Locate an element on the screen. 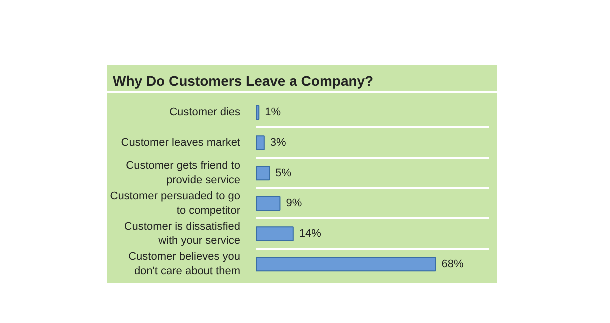 Image resolution: width=610 pixels, height=323 pixels. y-tick-label: Customer persuaded to go to competitor is located at coordinates (175, 203).